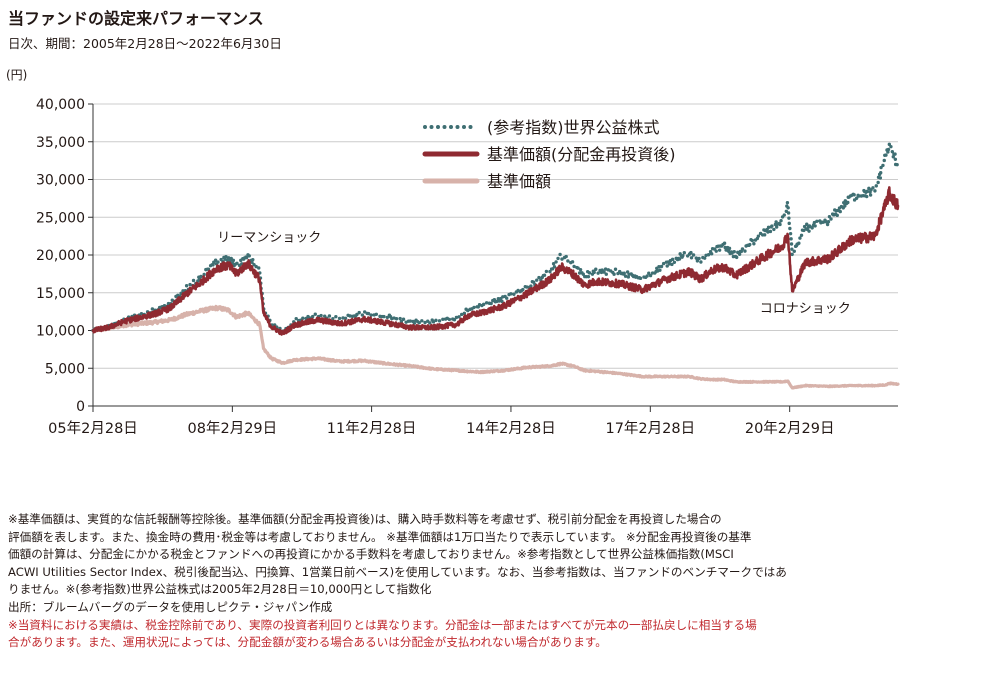  What do you see at coordinates (60, 105) in the screenshot?
I see `y-tick-label: 40,000` at bounding box center [60, 105].